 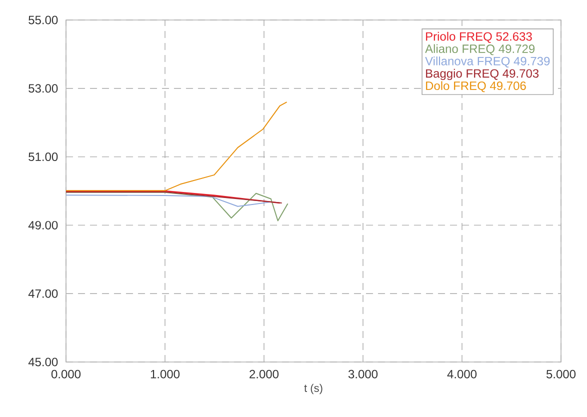 I want to click on x-tick-label: 2.000, so click(x=264, y=374).